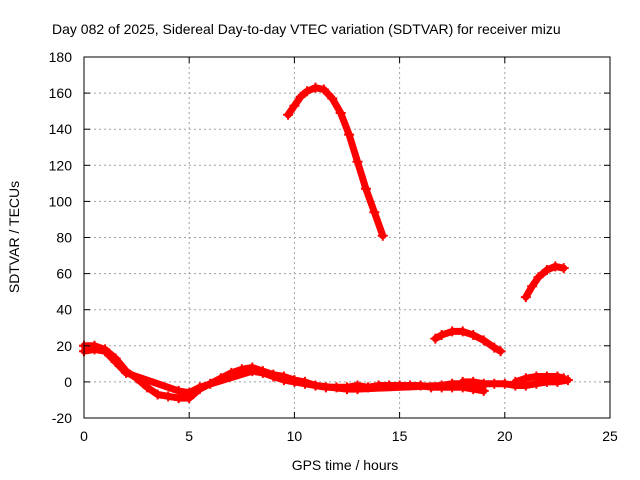 The height and width of the screenshot is (480, 640). Describe the element at coordinates (64, 310) in the screenshot. I see `y-tick-label: 40` at that location.